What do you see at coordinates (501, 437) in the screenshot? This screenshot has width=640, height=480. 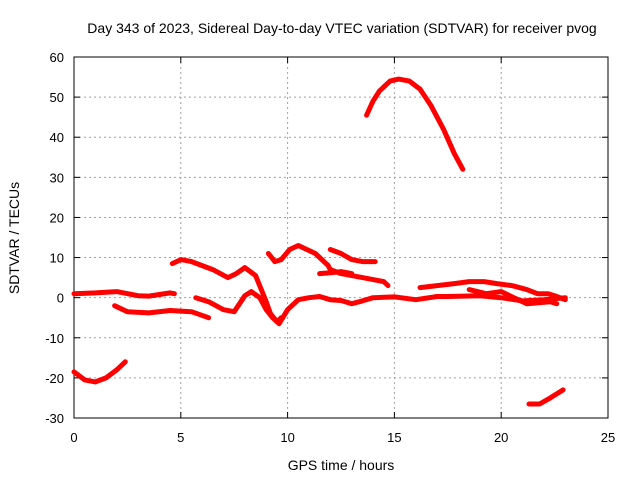 I see `x-tick-label: 20` at bounding box center [501, 437].